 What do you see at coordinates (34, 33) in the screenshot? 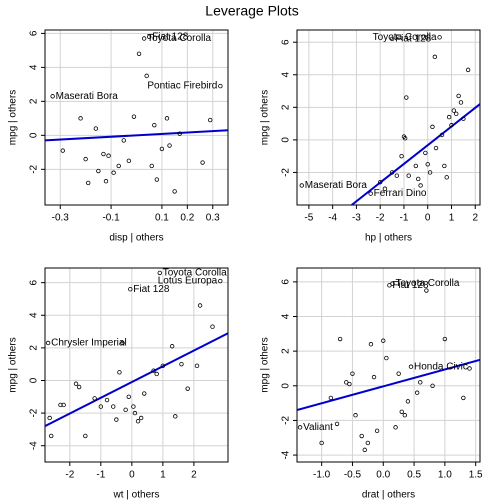
I see `y-tick-label: 6` at bounding box center [34, 33].